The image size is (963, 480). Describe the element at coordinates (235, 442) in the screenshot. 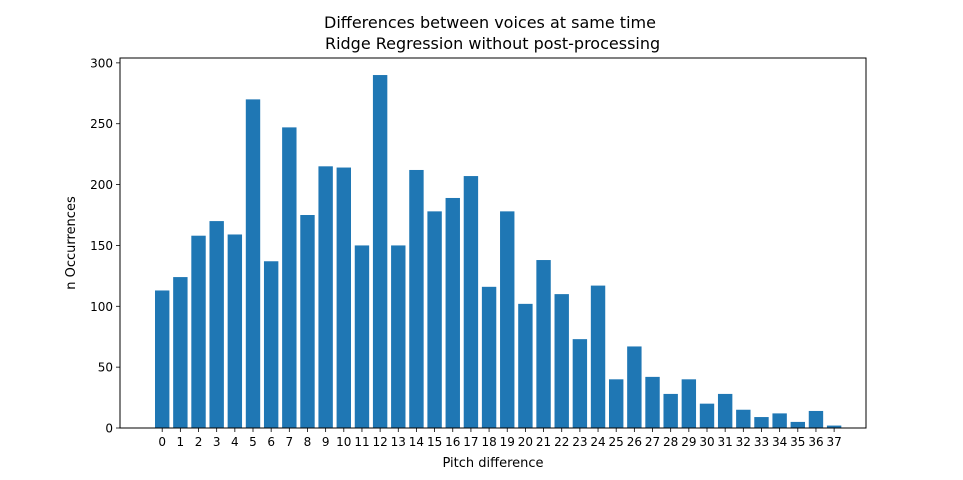

I see `x-tick-label: 4` at that location.